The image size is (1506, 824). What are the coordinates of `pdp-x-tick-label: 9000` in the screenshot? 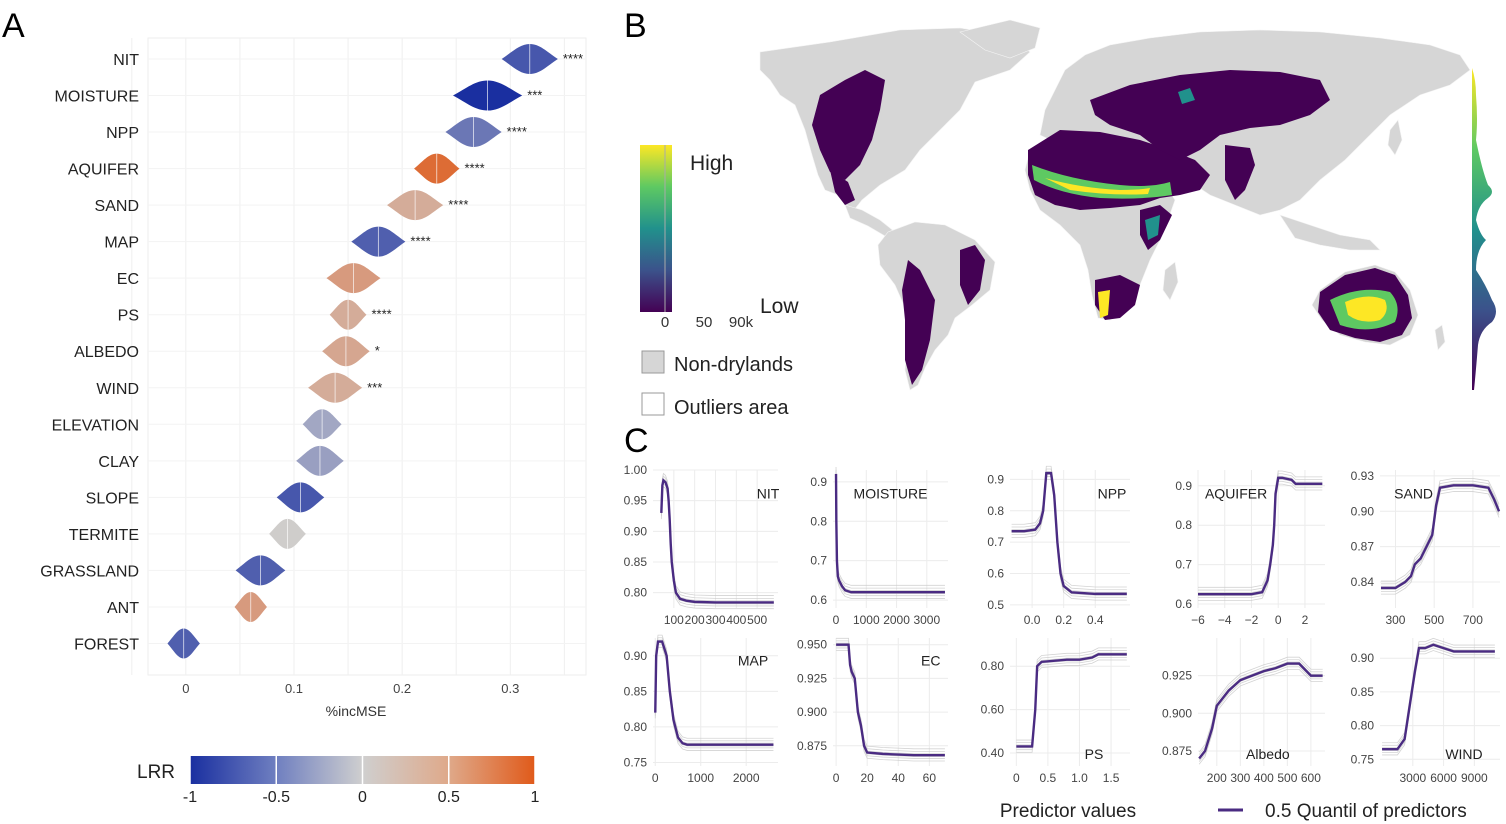 It's located at (1474, 778).